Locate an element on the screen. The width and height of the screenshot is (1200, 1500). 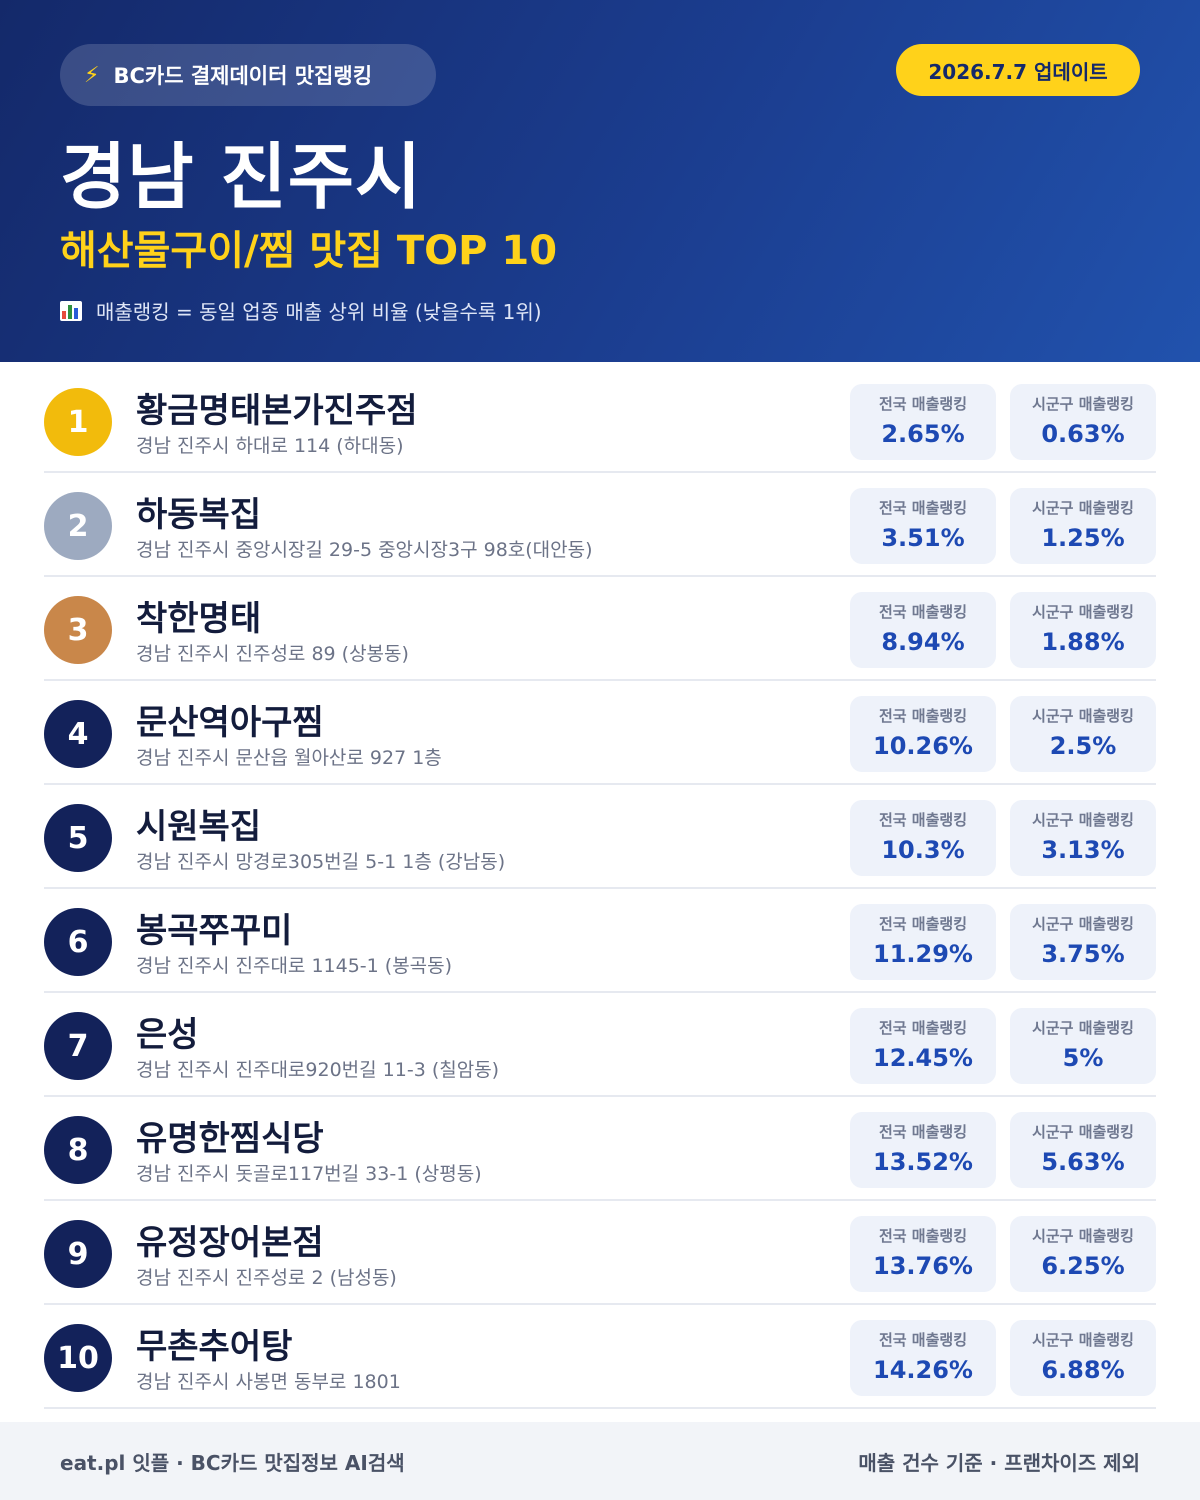
local-ranking-value: 2.5% is located at coordinates (1083, 746).